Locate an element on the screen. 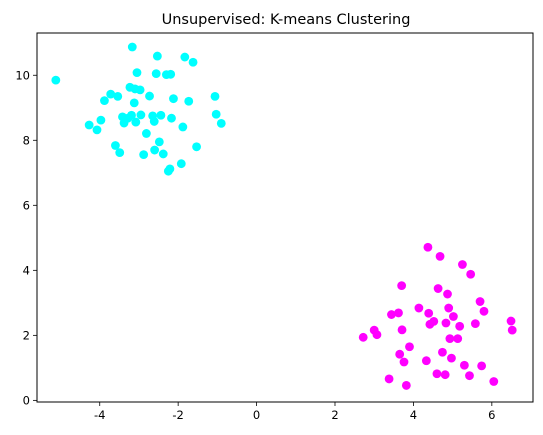  chart-title: Unsupervised: K-means Clustering is located at coordinates (286, 20).